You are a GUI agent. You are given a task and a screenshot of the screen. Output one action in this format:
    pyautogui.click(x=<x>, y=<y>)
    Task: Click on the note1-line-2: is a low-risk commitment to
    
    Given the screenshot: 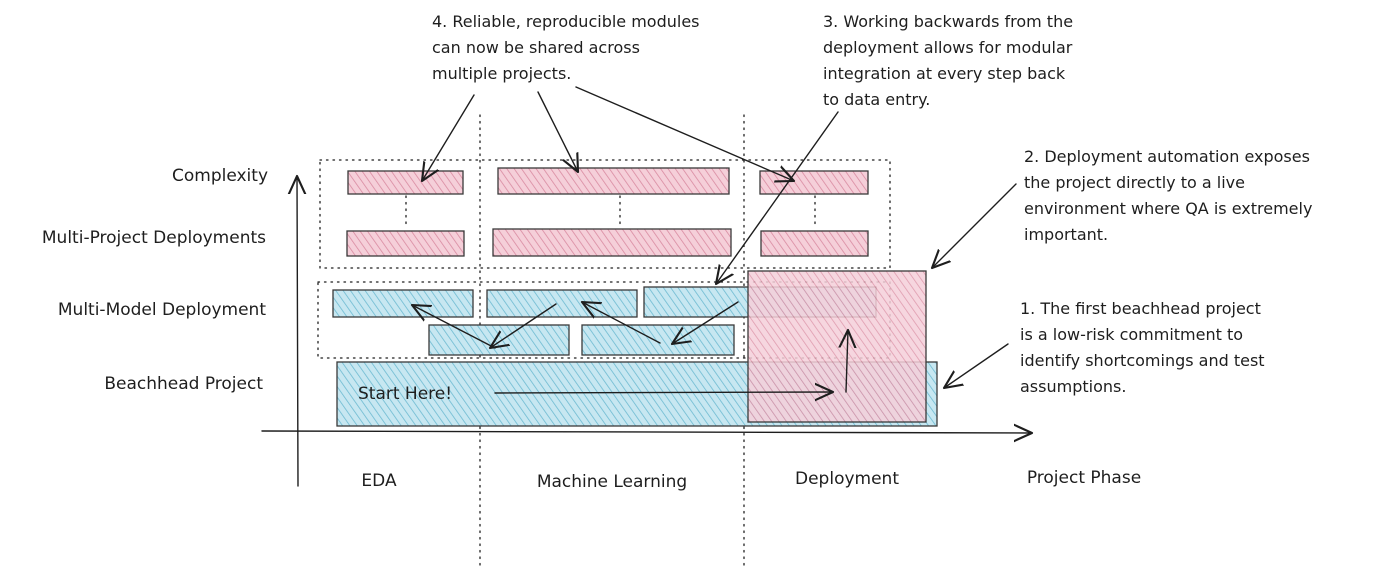 What is the action you would take?
    pyautogui.click(x=1131, y=334)
    